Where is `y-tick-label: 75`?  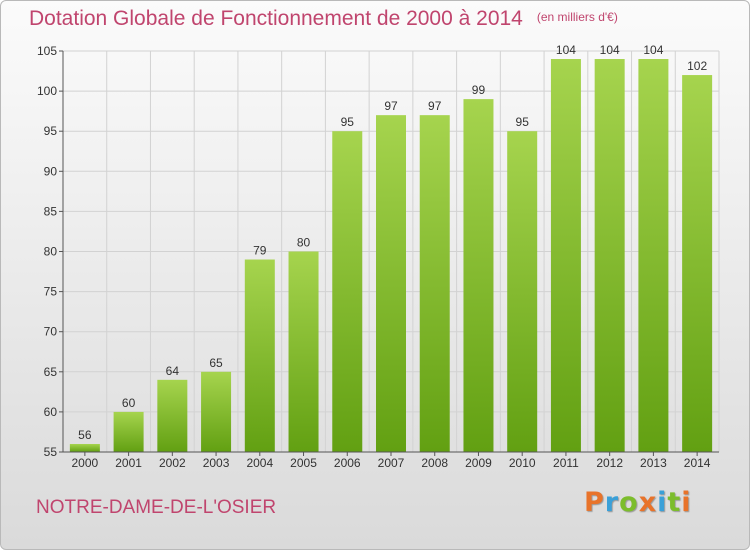 y-tick-label: 75 is located at coordinates (51, 292).